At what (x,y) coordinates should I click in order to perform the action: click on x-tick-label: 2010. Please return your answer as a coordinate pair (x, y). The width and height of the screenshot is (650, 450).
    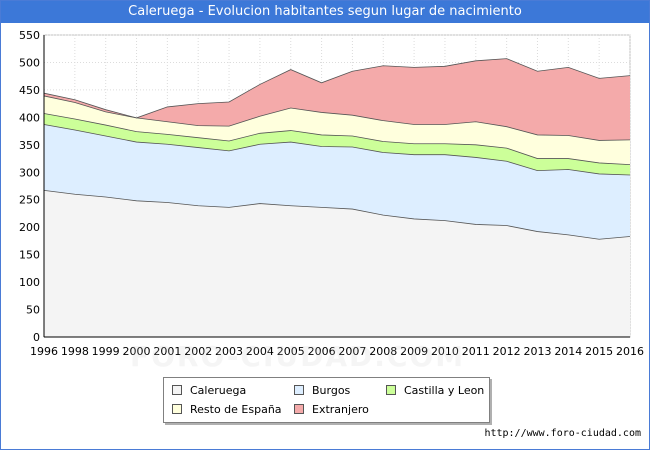
    Looking at the image, I should click on (445, 351).